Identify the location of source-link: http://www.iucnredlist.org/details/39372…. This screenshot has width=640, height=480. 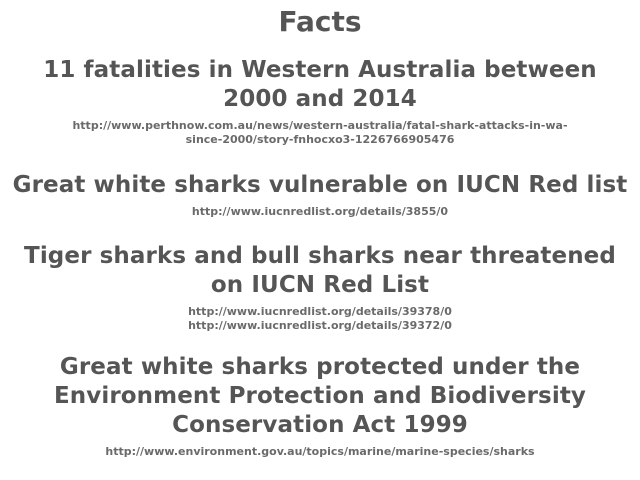
(320, 325).